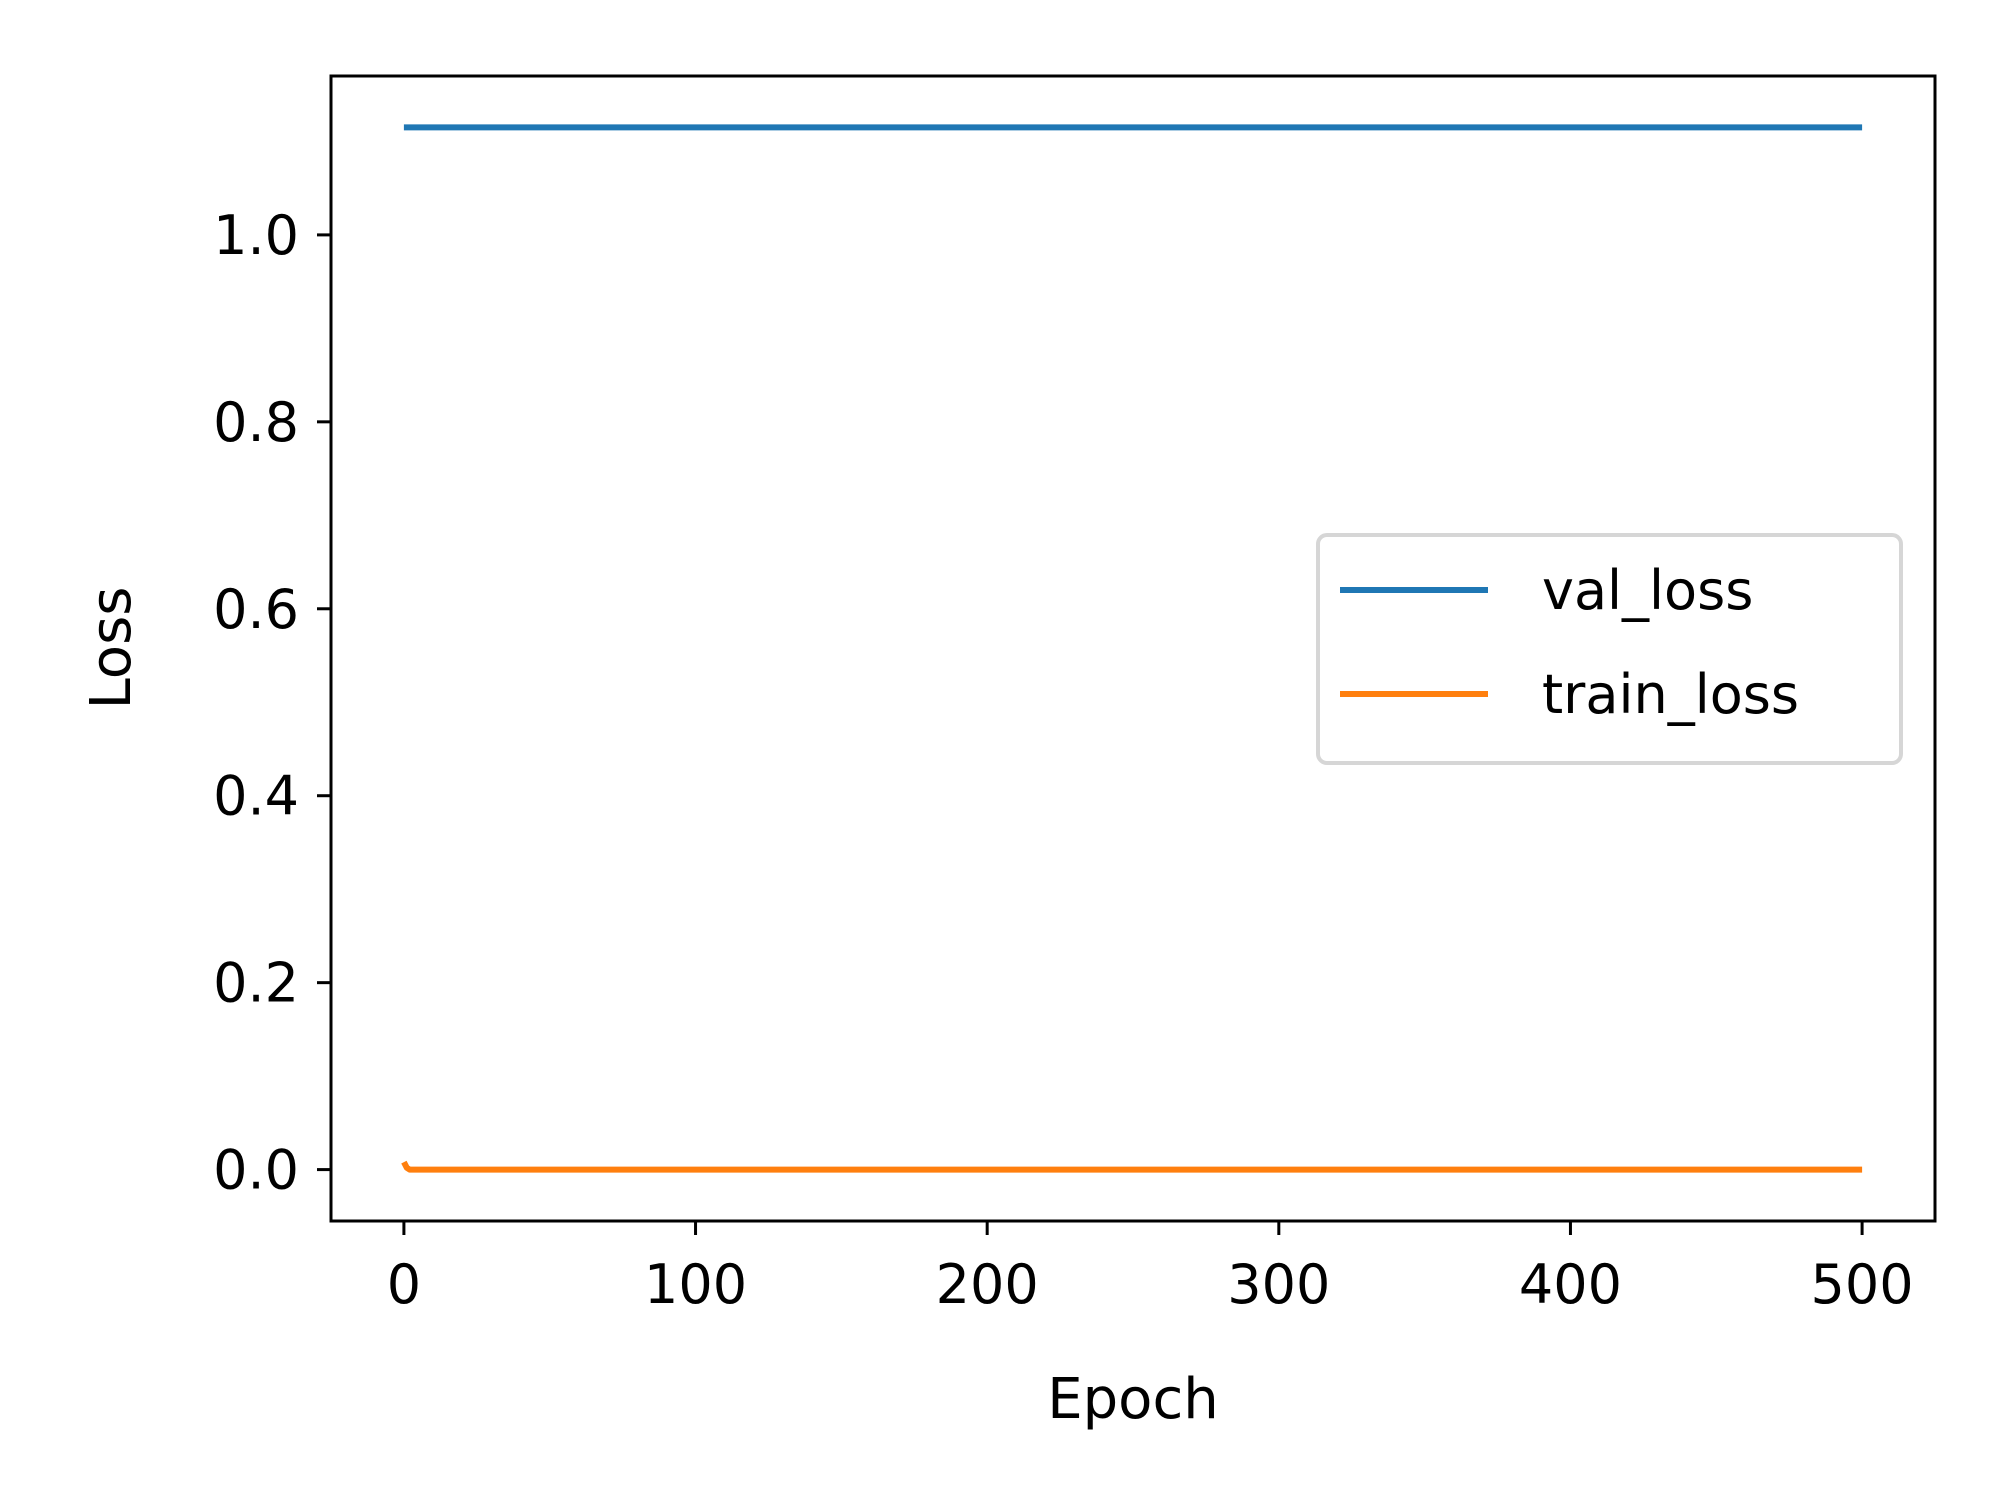  What do you see at coordinates (1132, 1399) in the screenshot?
I see `x-axis-label: Epoch` at bounding box center [1132, 1399].